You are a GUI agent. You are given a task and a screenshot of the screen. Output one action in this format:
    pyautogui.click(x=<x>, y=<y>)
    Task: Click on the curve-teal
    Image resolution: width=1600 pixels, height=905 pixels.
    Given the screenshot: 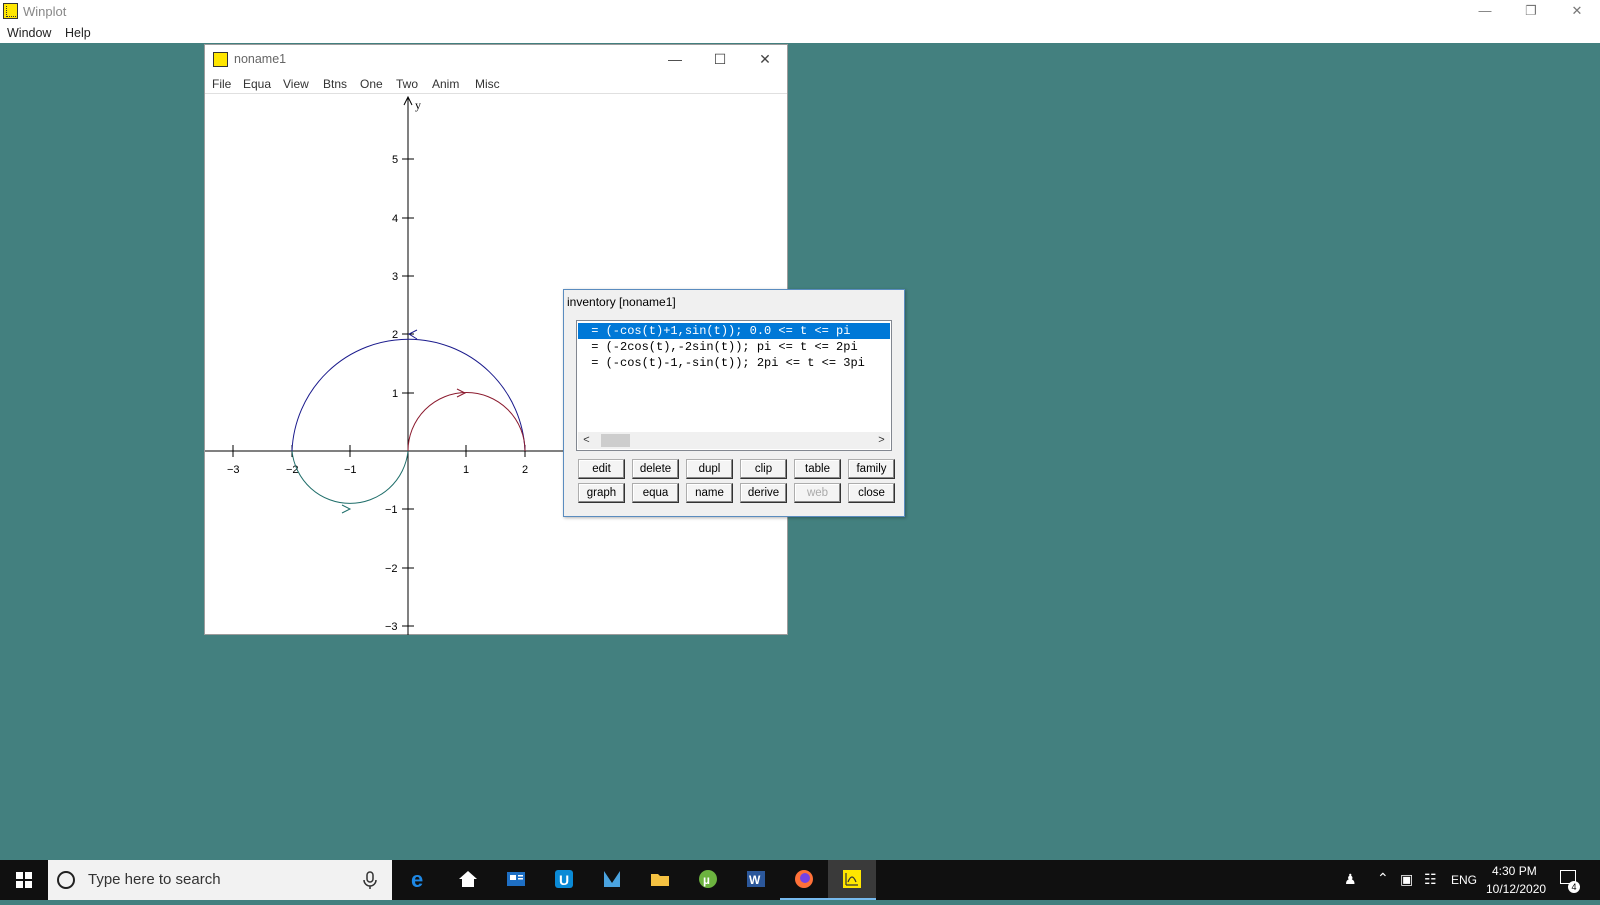 What is the action you would take?
    pyautogui.click(x=350, y=477)
    